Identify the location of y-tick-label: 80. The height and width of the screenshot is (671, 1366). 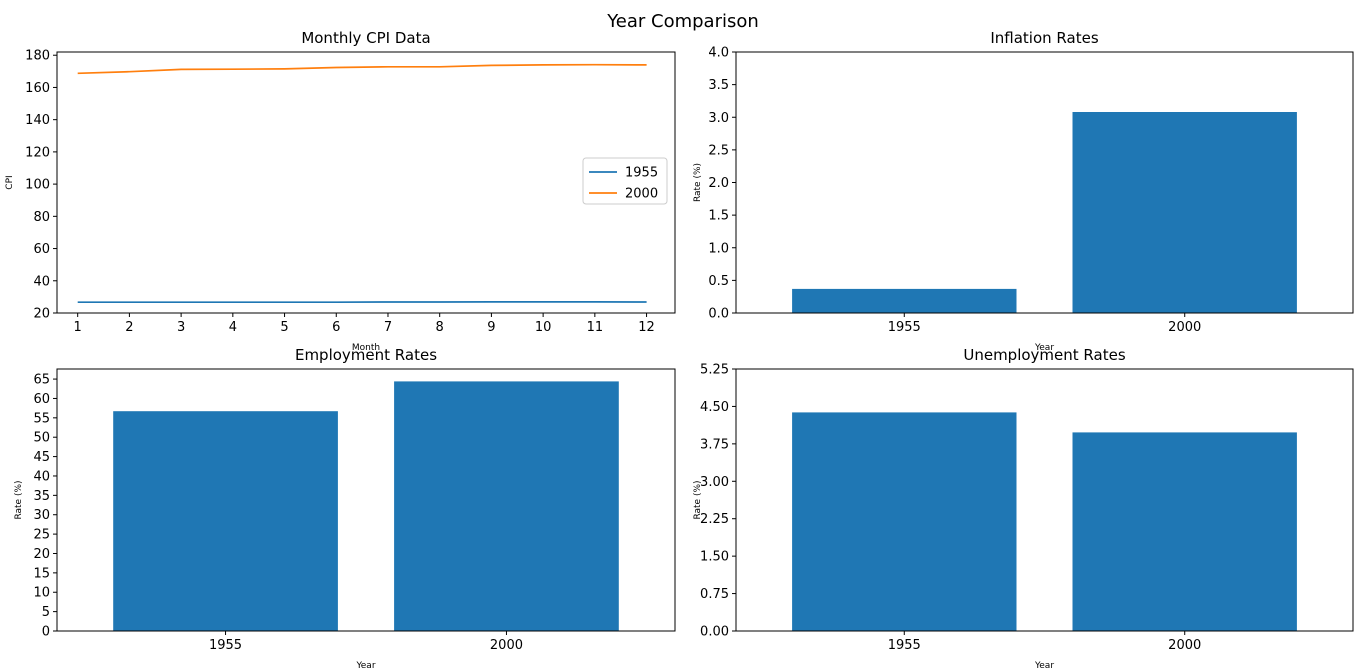
(41, 217).